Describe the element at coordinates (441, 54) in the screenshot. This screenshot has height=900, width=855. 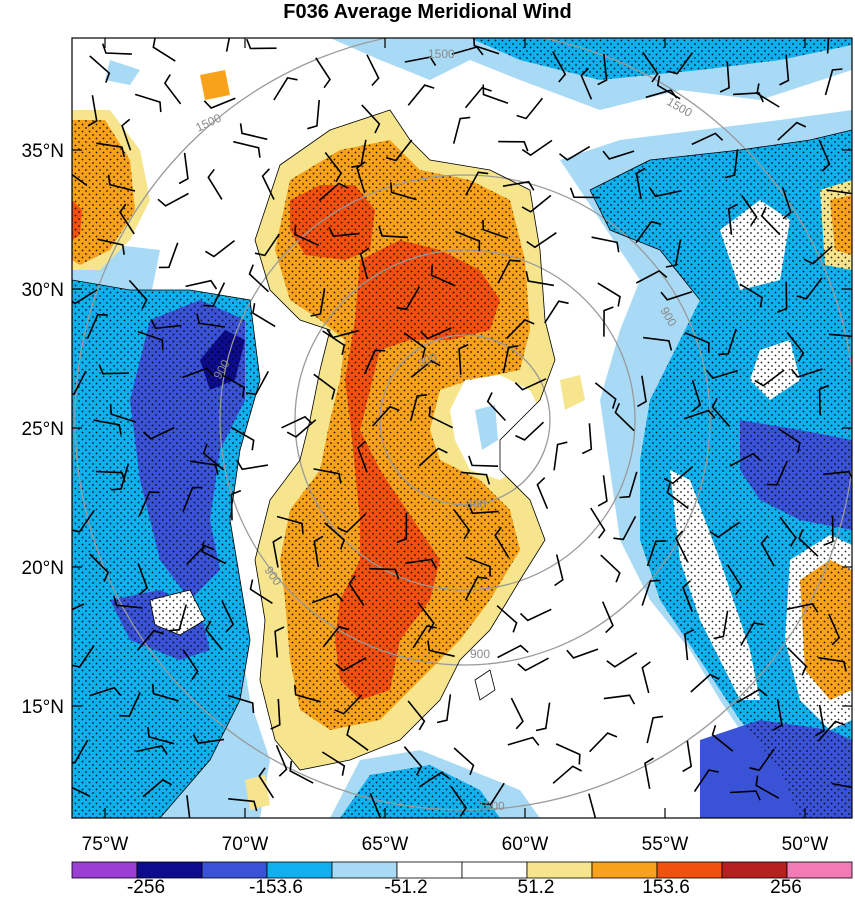
I see `contour-label-1500-top: 1500` at that location.